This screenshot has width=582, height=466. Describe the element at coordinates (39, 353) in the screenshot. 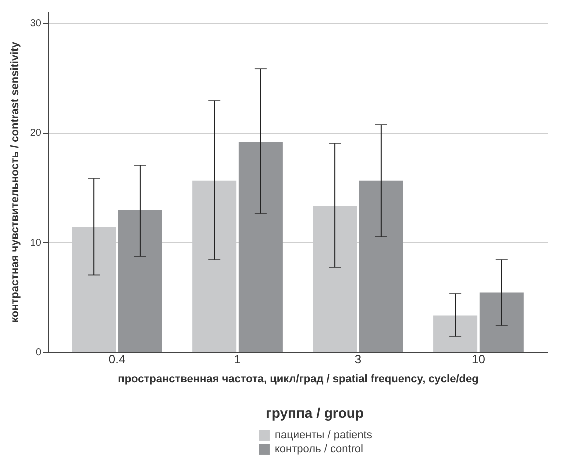

I see `y-tick-label: 0` at that location.